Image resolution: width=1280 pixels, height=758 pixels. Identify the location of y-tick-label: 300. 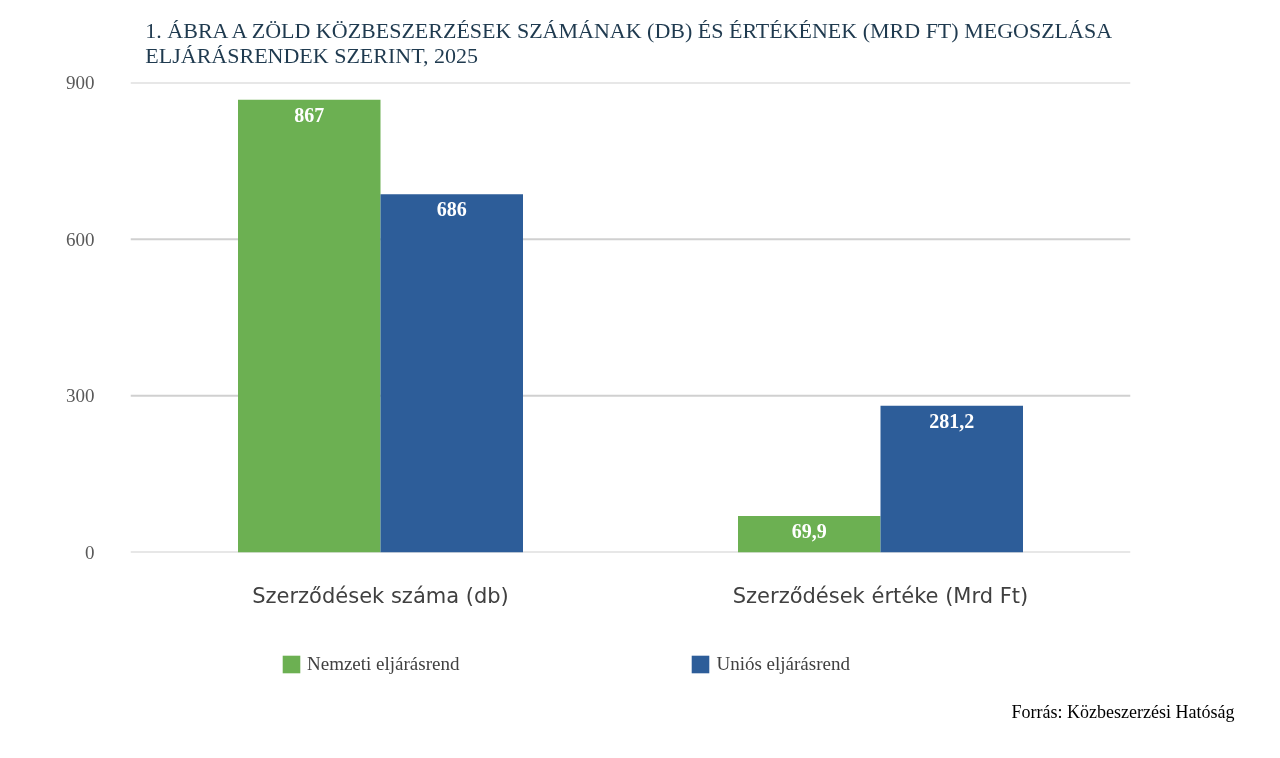
(80, 396).